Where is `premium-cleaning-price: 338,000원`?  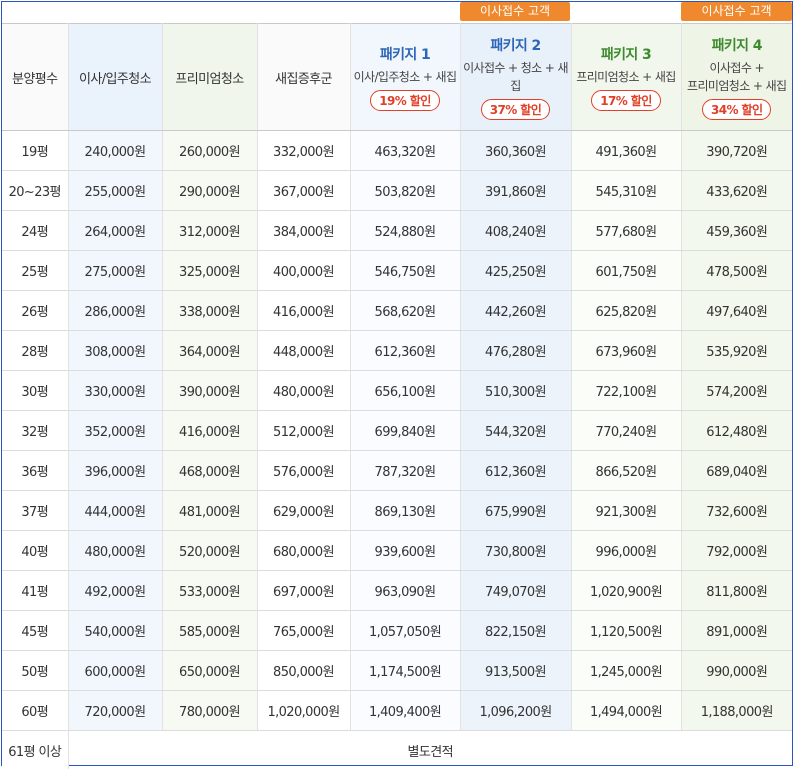 premium-cleaning-price: 338,000원 is located at coordinates (209, 311).